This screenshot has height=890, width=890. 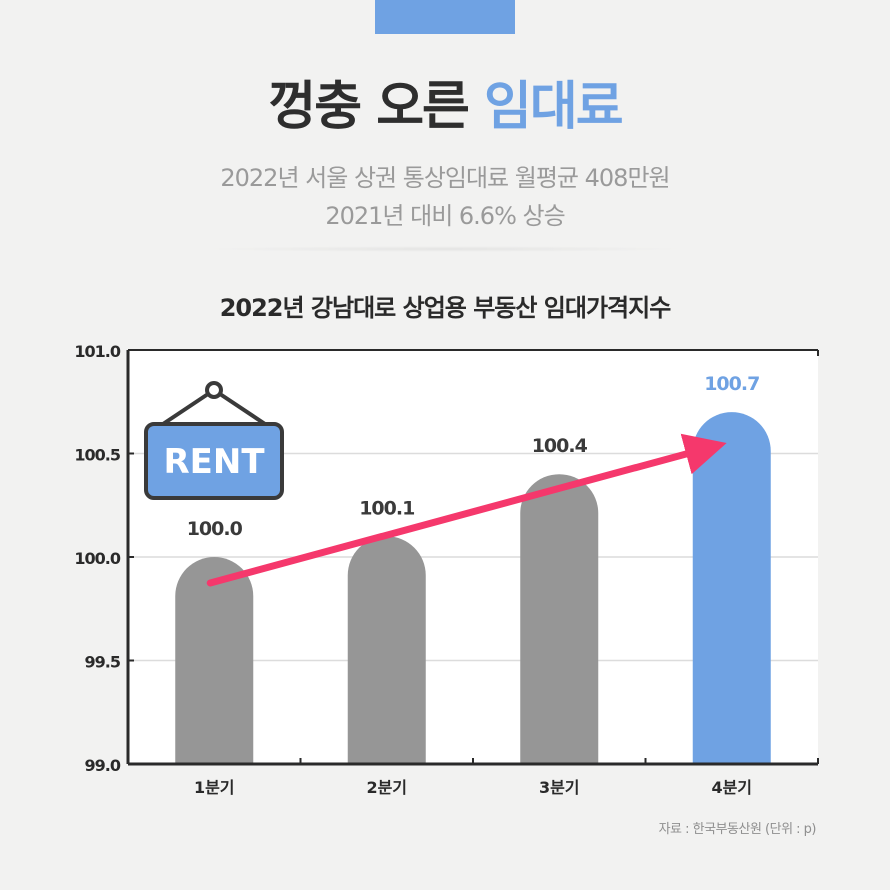 What do you see at coordinates (103, 662) in the screenshot?
I see `y-tick-label: 99.5` at bounding box center [103, 662].